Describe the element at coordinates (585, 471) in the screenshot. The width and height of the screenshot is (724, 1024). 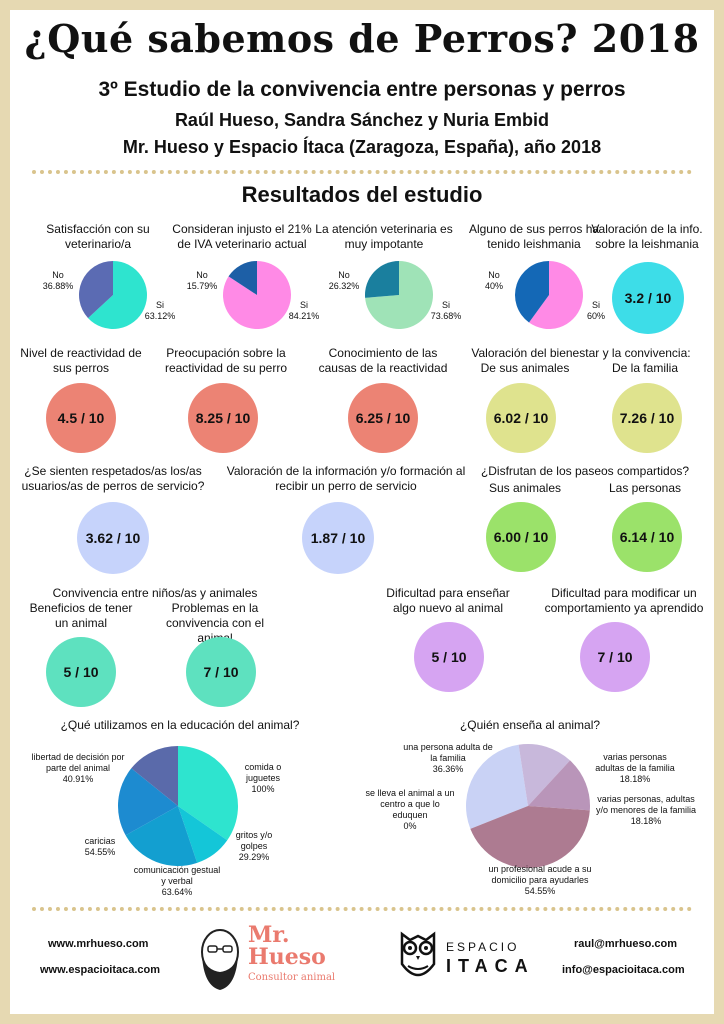
I see `walks-title: ¿Disfrutan de los paseos compartidos?` at that location.